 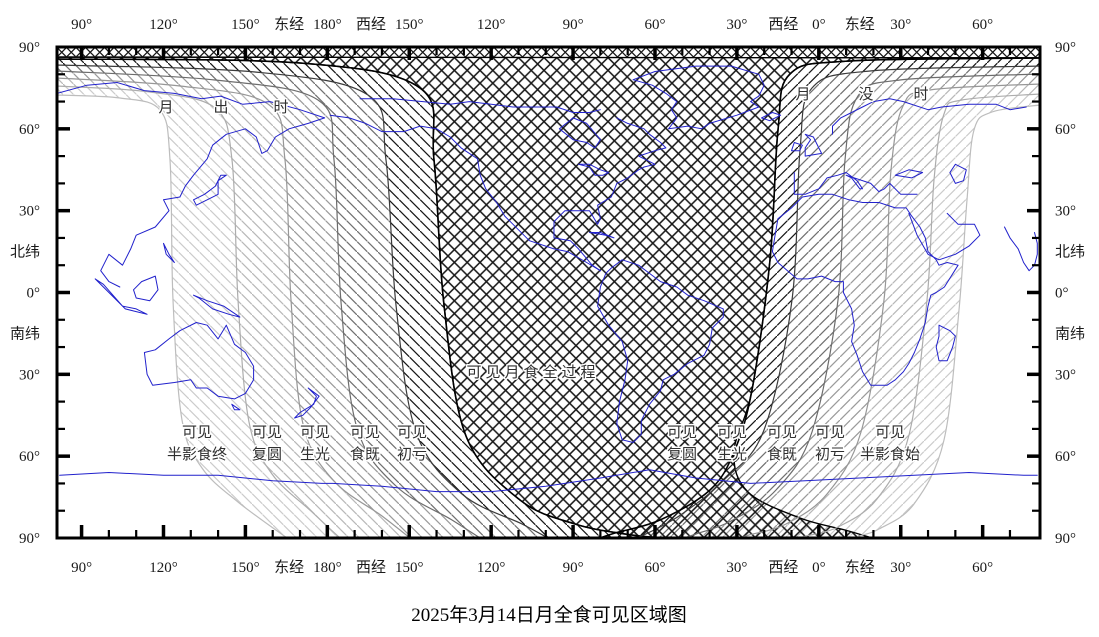 I want to click on band-label-left-1: 复圆, so click(x=267, y=454).